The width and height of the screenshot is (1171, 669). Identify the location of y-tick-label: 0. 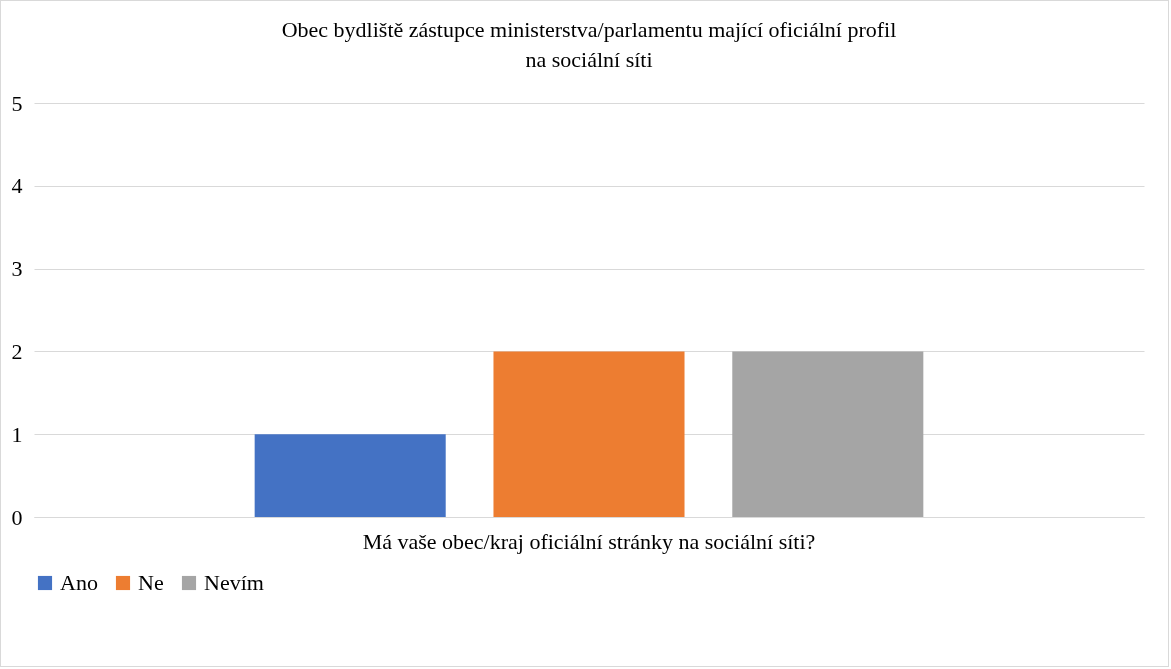
(17, 517).